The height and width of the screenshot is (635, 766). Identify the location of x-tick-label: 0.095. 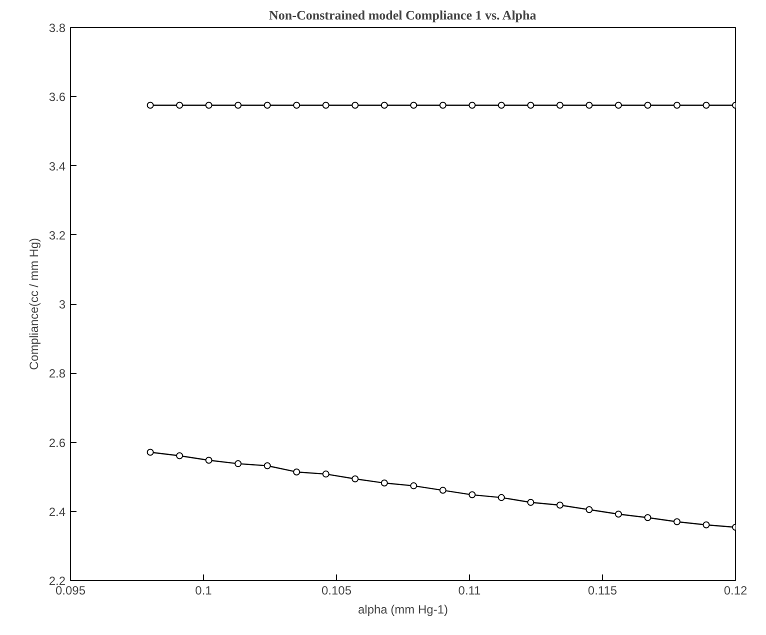
(70, 591).